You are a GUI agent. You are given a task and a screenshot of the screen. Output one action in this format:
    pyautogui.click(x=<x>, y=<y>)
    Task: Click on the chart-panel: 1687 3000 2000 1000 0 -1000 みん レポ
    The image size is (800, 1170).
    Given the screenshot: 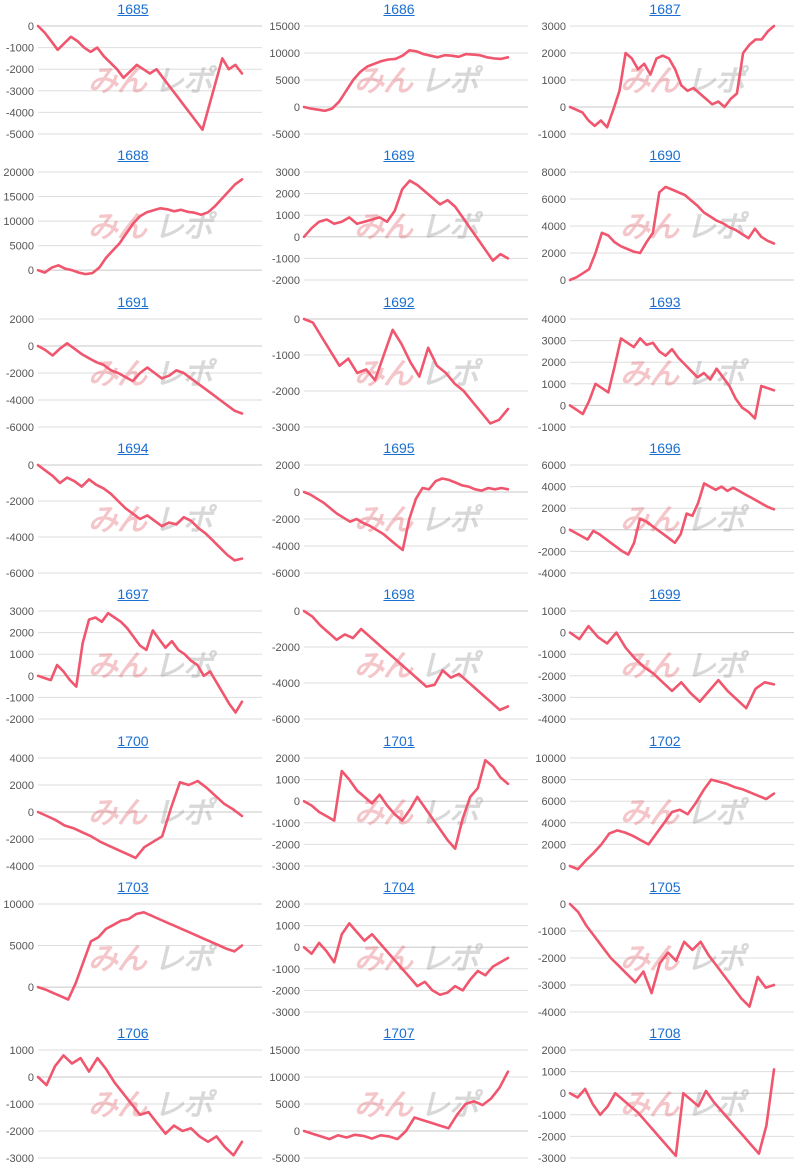 What is the action you would take?
    pyautogui.click(x=665, y=73)
    